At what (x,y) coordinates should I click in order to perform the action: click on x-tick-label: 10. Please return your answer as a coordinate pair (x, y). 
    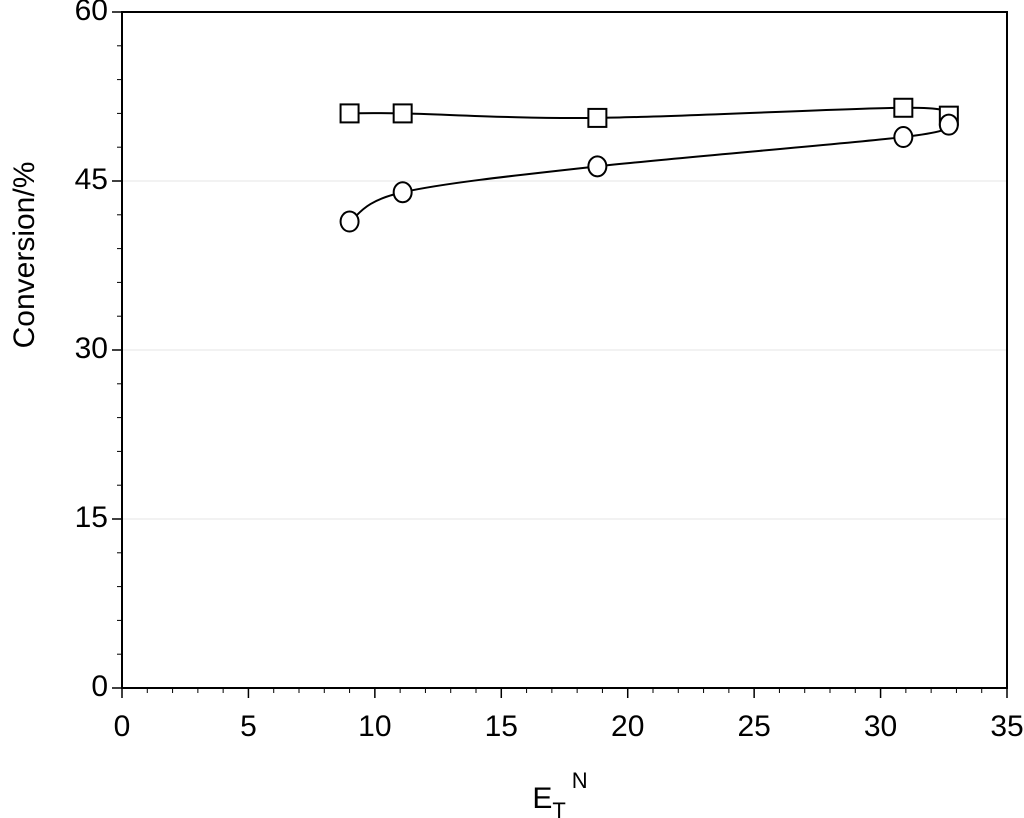
    Looking at the image, I should click on (374, 726).